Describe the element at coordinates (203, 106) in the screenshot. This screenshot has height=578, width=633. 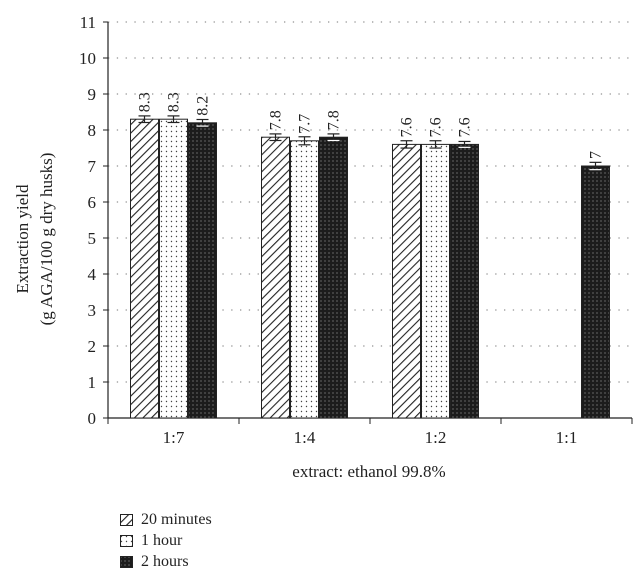
I see `data-label: 8.2` at that location.